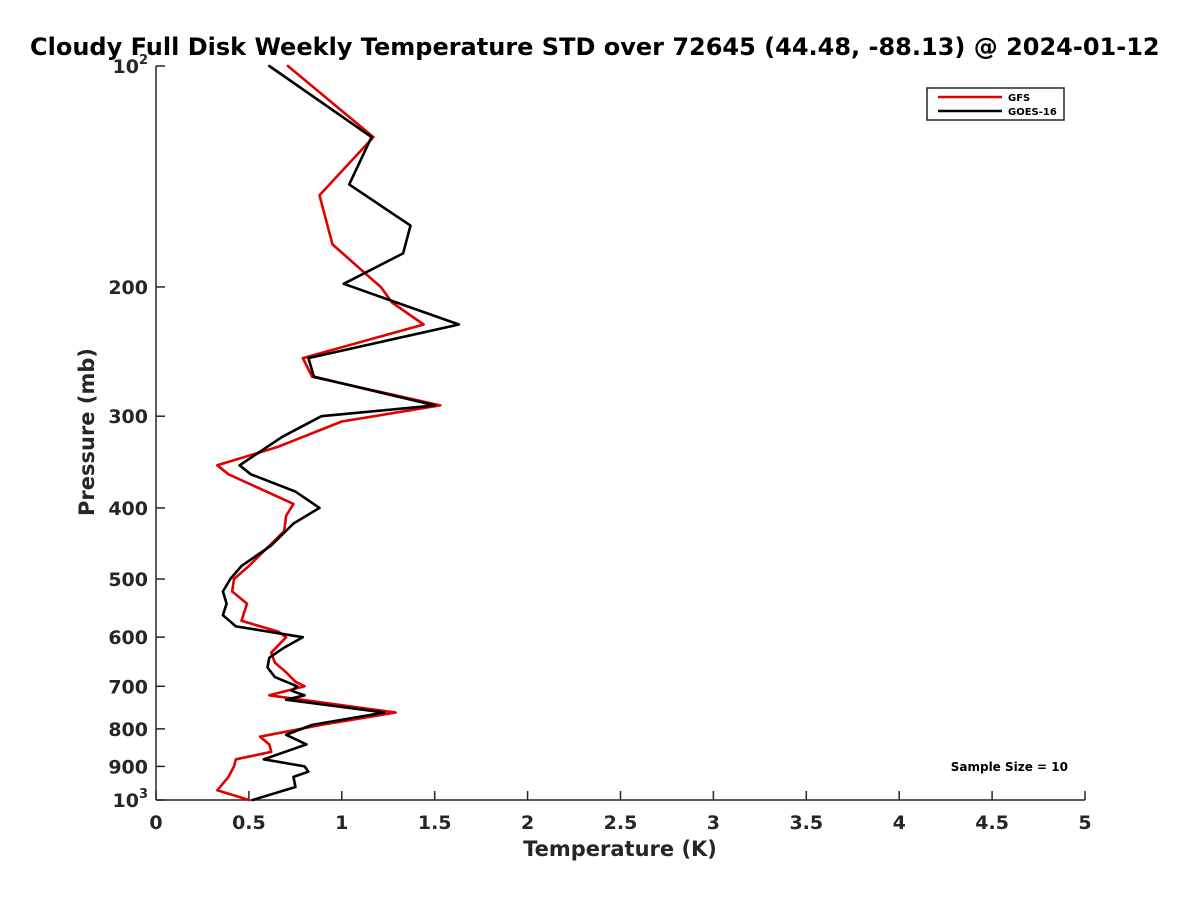  What do you see at coordinates (128, 767) in the screenshot?
I see `y-tick-label: 900` at bounding box center [128, 767].